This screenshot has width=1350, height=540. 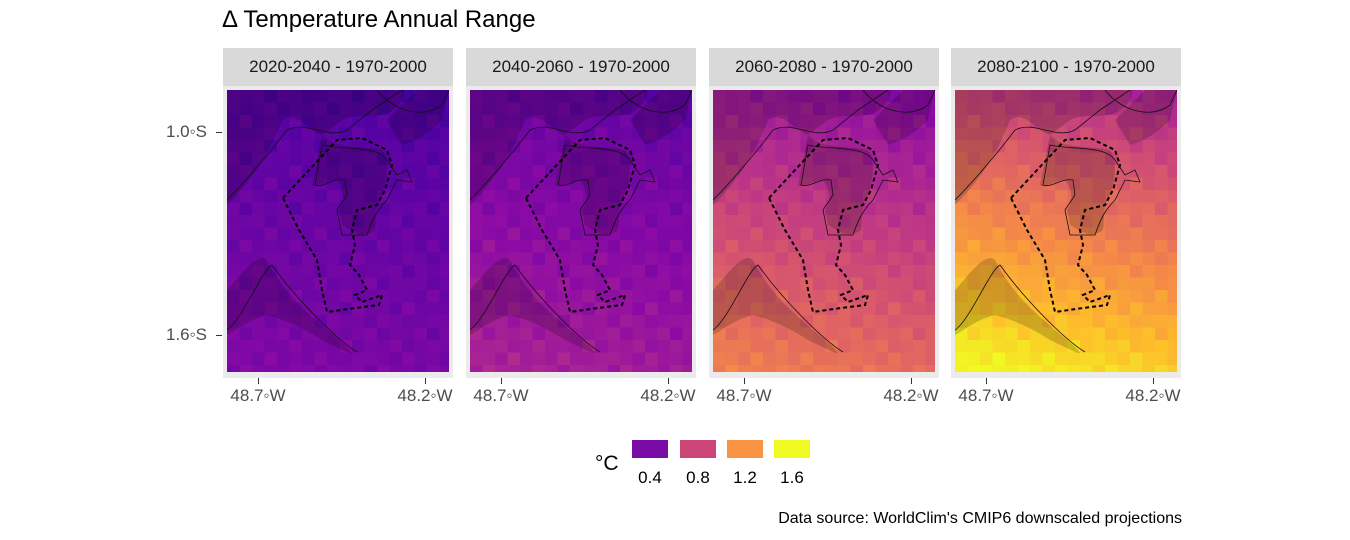 What do you see at coordinates (1066, 222) in the screenshot?
I see `land-shading` at bounding box center [1066, 222].